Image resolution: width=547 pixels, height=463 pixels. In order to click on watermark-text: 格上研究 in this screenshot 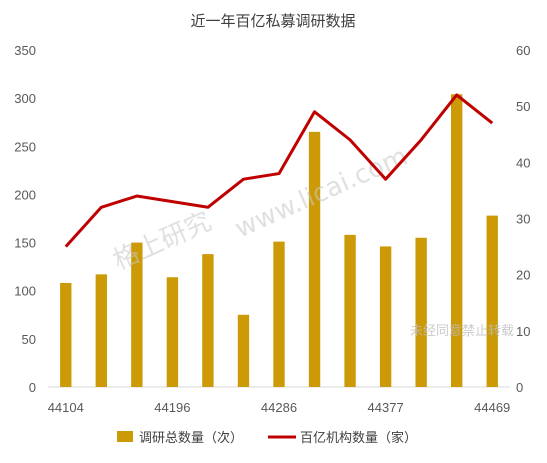, I will do `click(162, 242)`.